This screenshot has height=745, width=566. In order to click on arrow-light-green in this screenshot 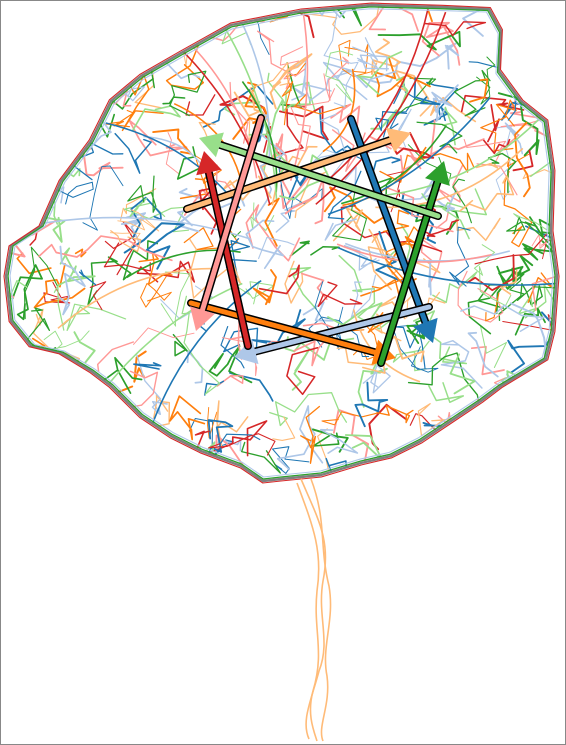, I will do `click(320, 176)`.